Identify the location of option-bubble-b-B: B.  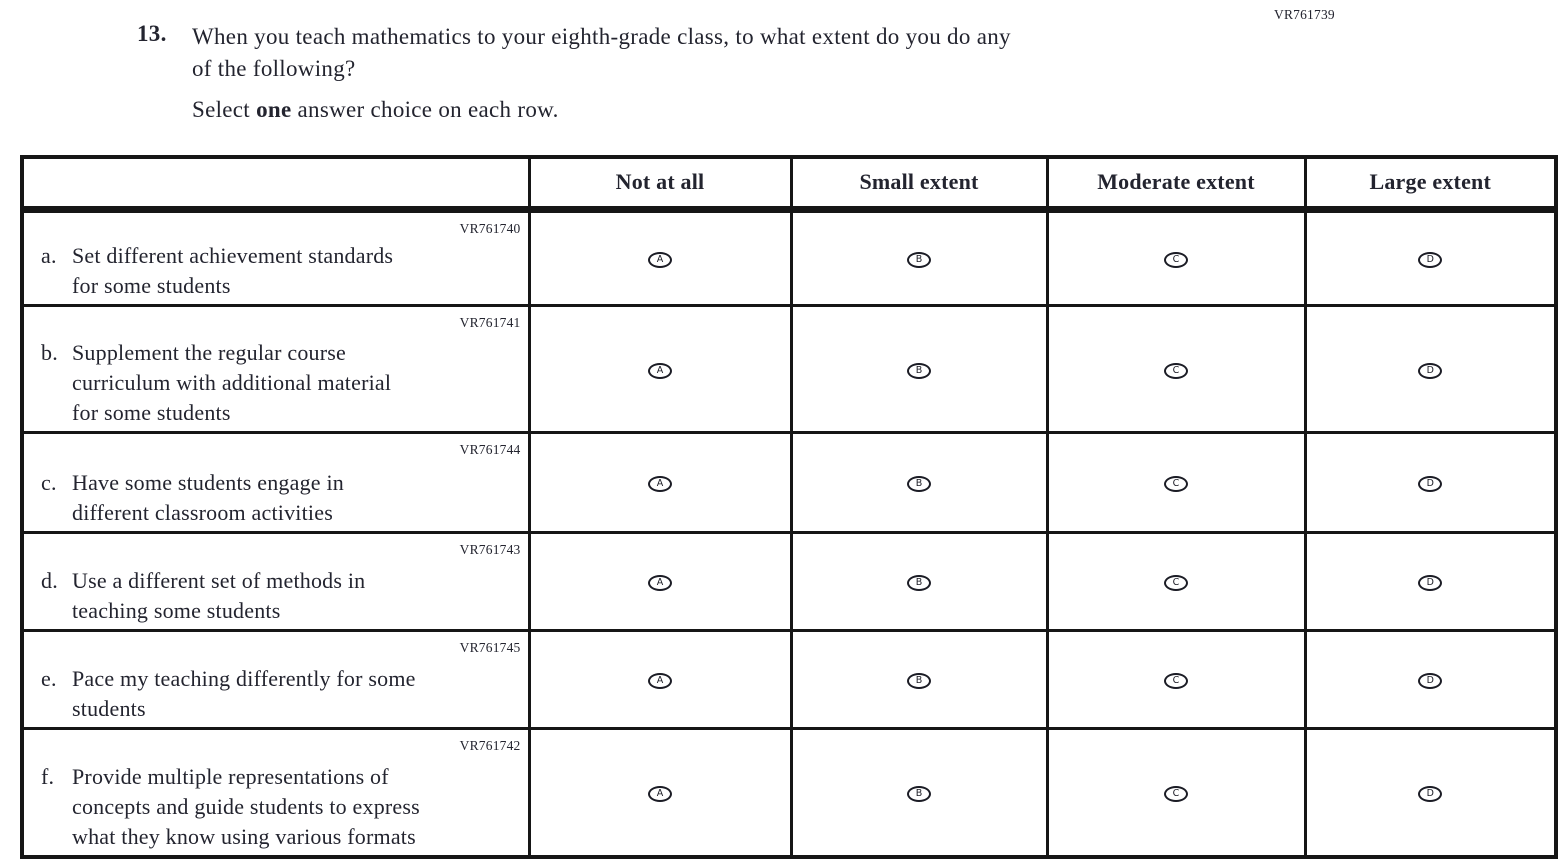
(919, 370).